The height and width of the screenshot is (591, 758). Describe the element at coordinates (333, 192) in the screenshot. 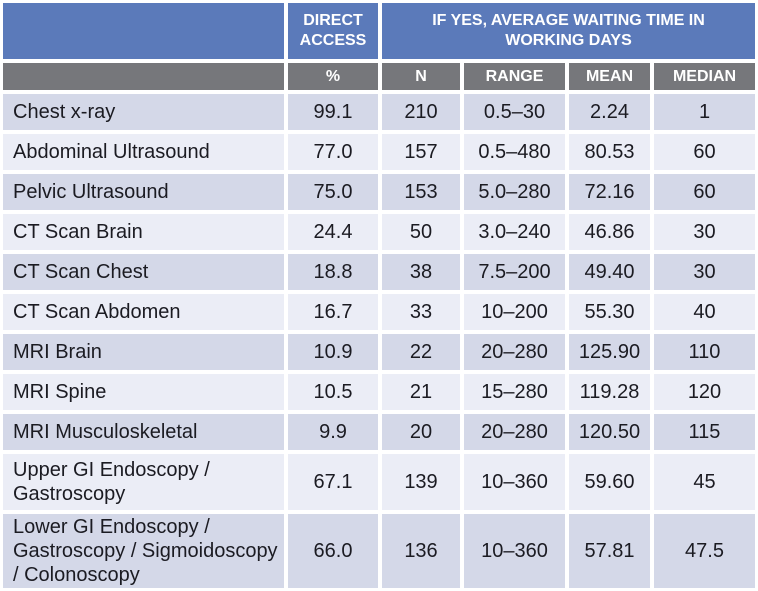

I see `cell-percent: 75.0` at that location.